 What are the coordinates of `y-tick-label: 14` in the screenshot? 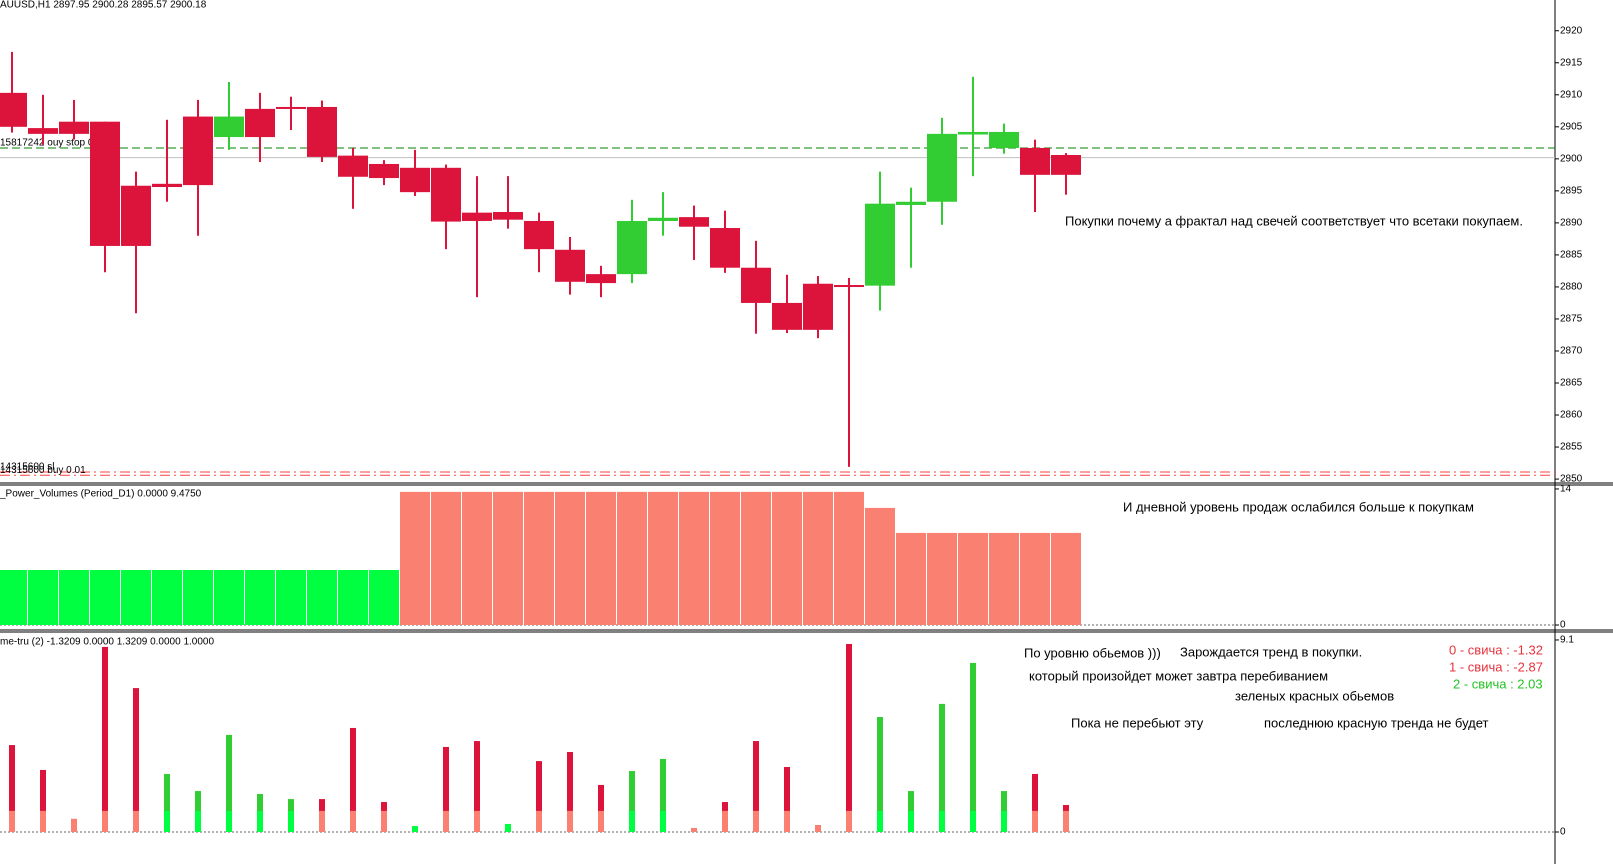 It's located at (1566, 489).